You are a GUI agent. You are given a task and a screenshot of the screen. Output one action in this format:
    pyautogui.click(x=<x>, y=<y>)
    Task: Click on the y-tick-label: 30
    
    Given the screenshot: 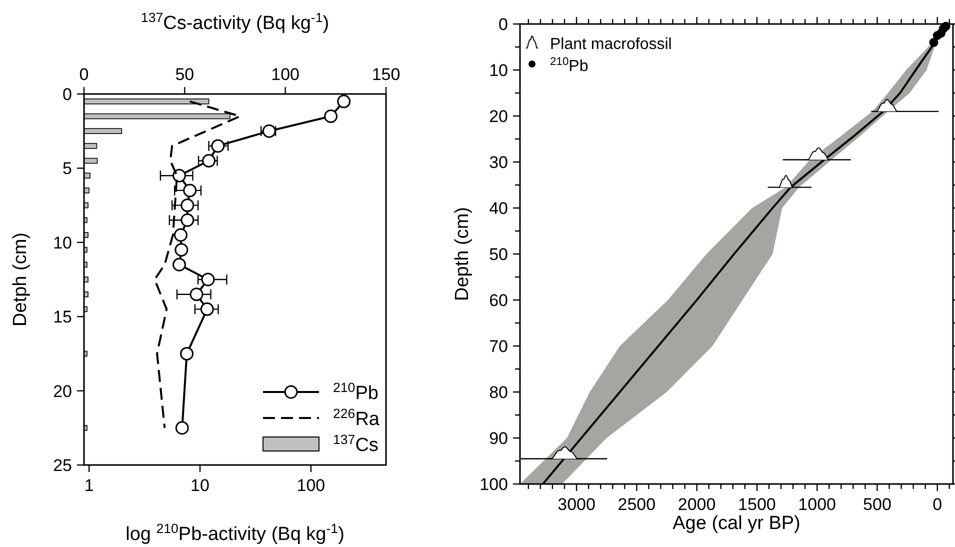 What is the action you would take?
    pyautogui.click(x=498, y=162)
    